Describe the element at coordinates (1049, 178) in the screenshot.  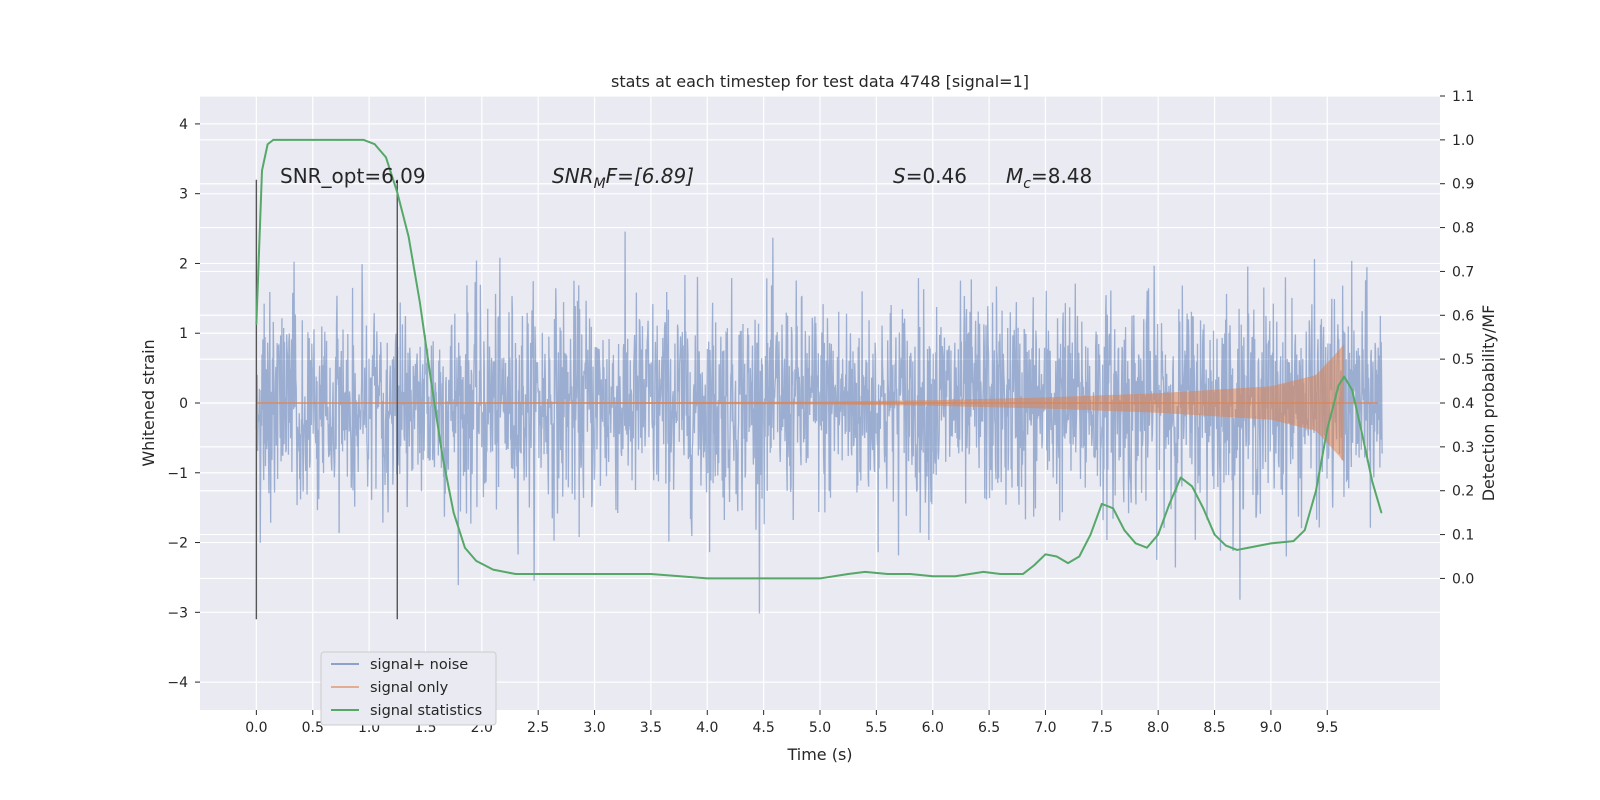
I see `annotation-mc: Mc=8.48` at that location.